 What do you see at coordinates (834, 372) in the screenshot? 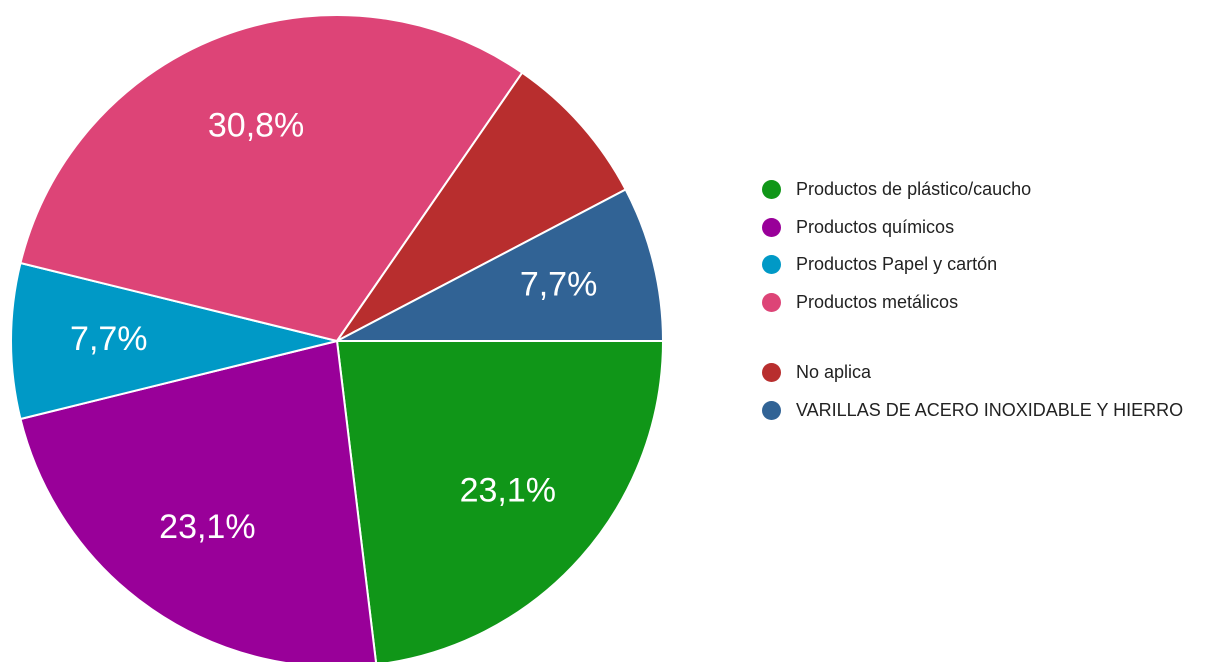
I see `legend-label: No aplica` at bounding box center [834, 372].